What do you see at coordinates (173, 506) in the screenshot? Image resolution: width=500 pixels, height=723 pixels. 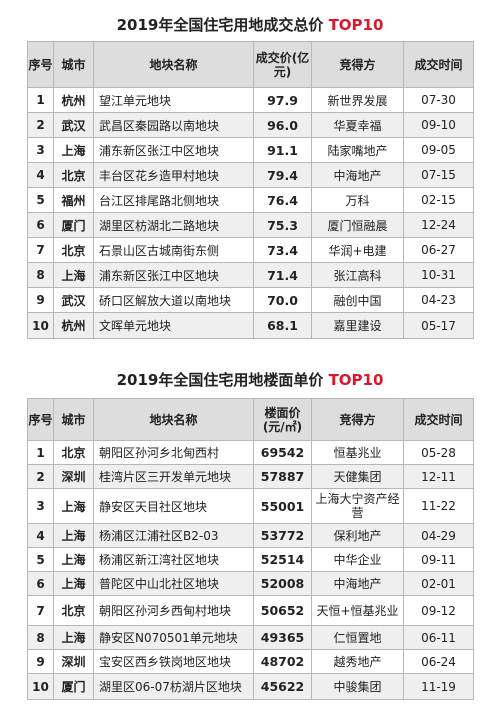 I see `cell-name: 静安区天目社区地块` at bounding box center [173, 506].